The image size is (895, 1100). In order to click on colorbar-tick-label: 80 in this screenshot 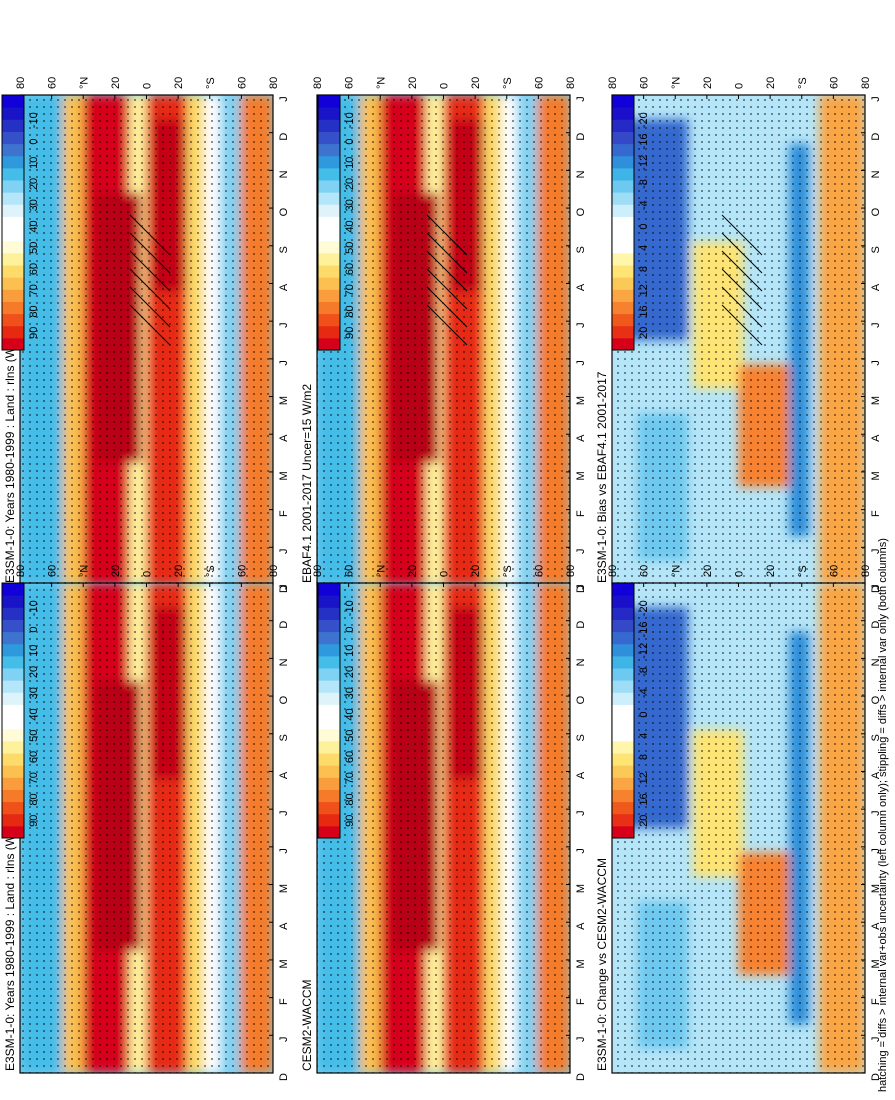, I will do `click(34, 311)`.